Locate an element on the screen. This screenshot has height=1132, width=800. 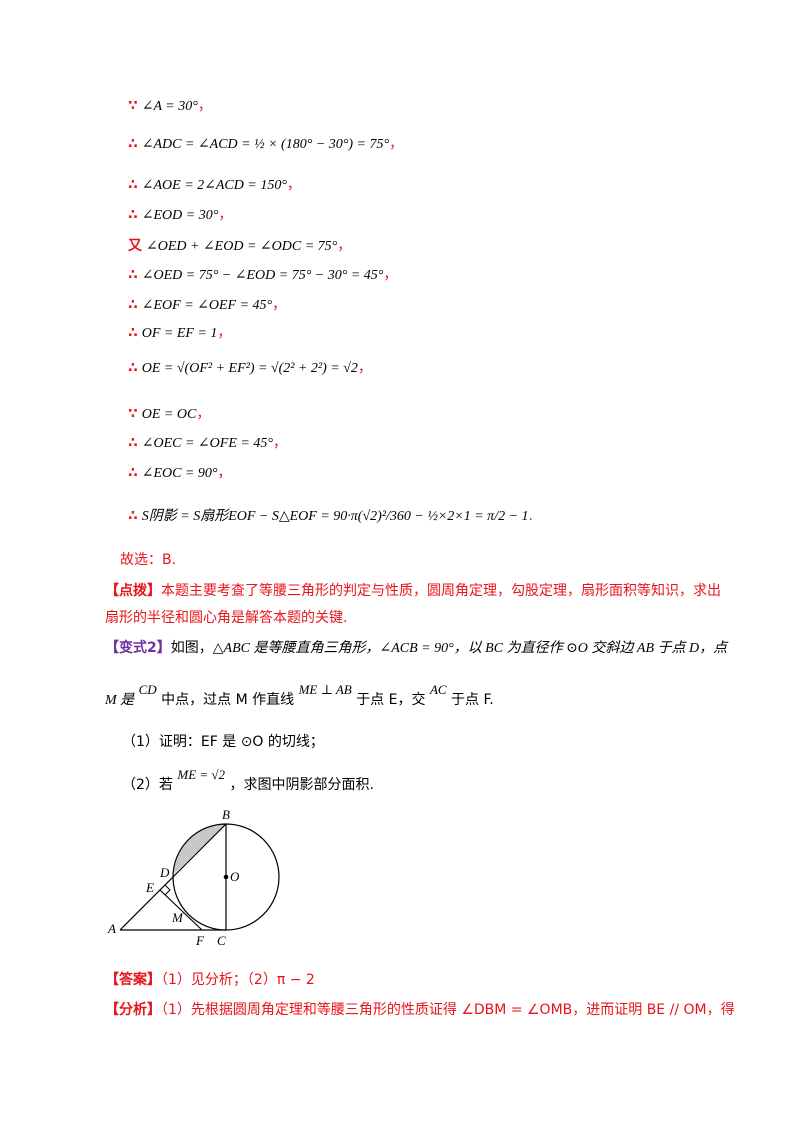
label-d: D is located at coordinates (164, 872).